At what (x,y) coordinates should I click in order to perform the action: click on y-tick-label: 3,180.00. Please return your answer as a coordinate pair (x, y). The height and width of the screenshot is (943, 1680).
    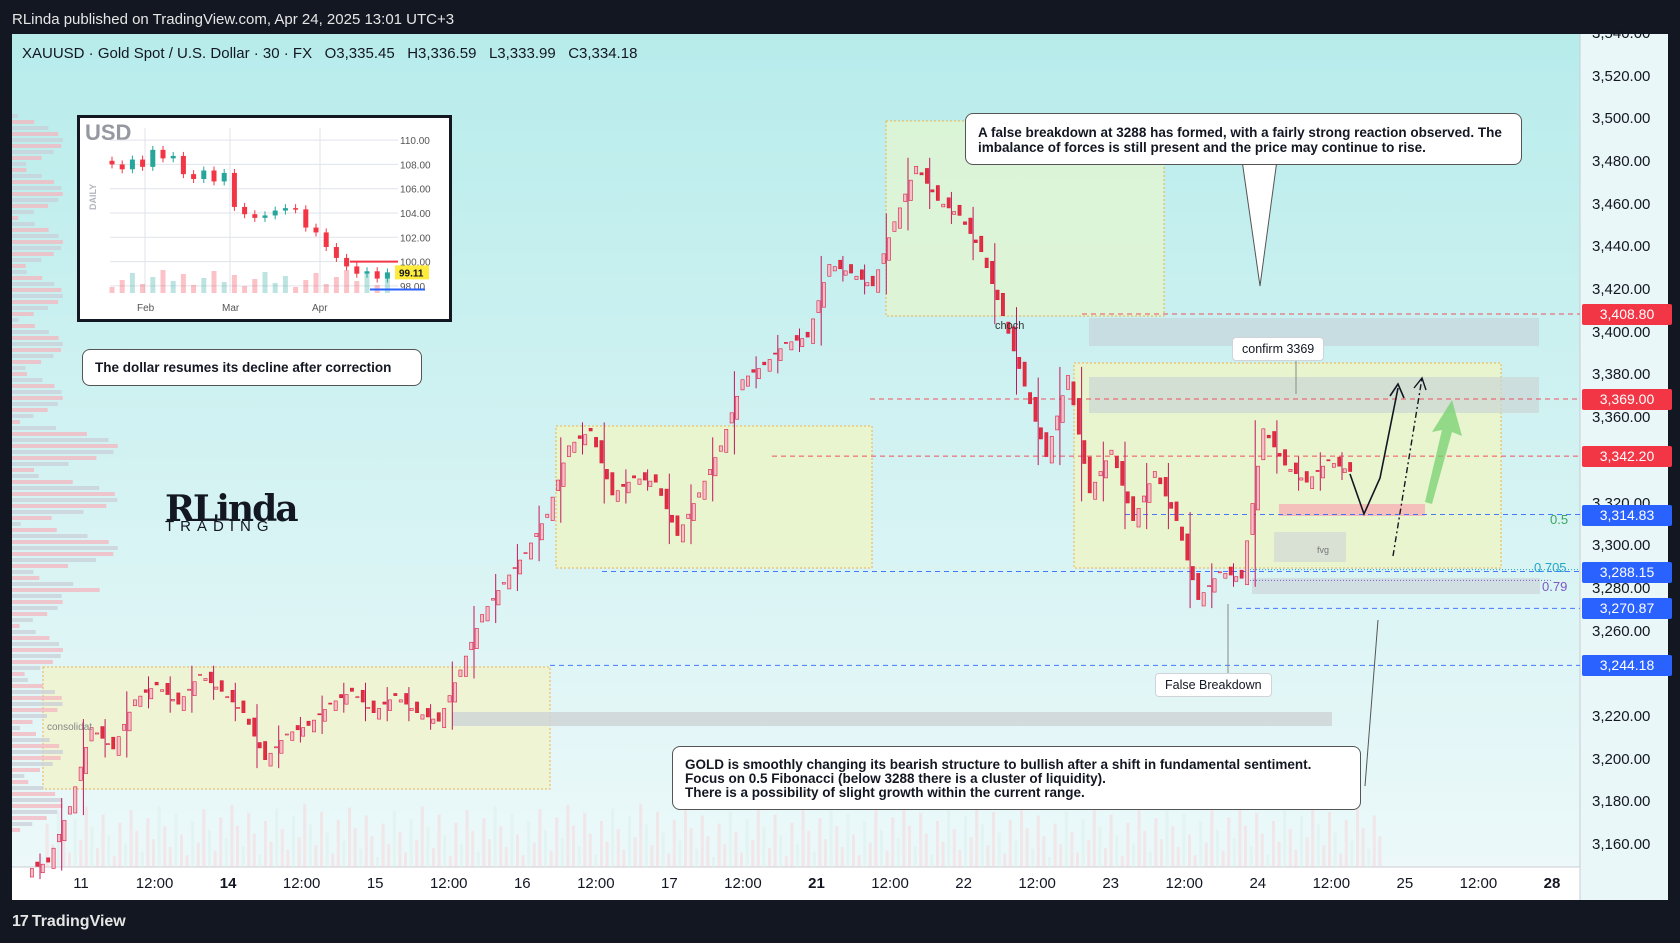
    Looking at the image, I should click on (1621, 802).